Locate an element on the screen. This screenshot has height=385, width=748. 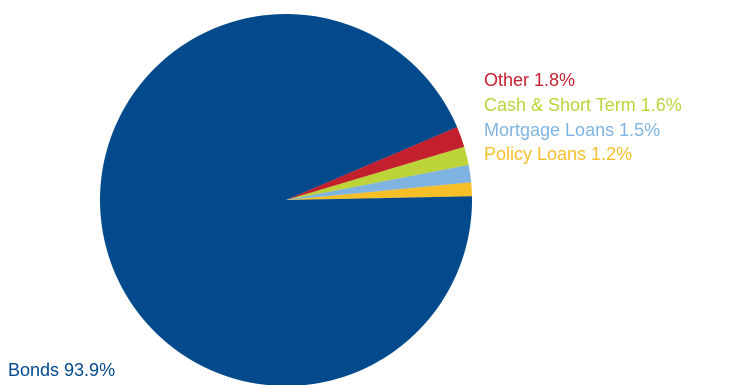
slice-other is located at coordinates (375, 163).